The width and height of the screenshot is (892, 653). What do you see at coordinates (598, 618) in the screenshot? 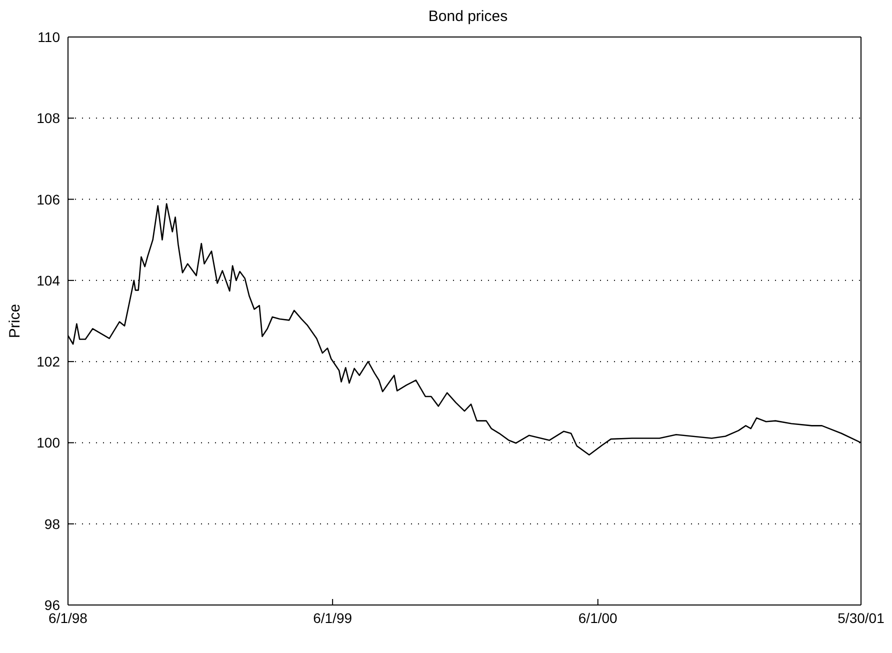
I see `x-tick-label: 6/1/00` at bounding box center [598, 618].